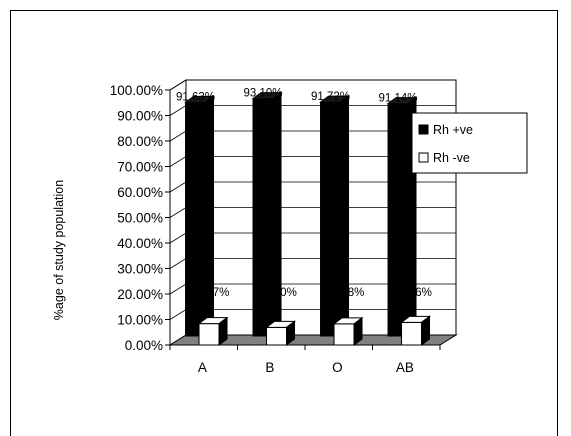 This screenshot has height=436, width=571. Describe the element at coordinates (312, 85) in the screenshot. I see `gridline` at that location.